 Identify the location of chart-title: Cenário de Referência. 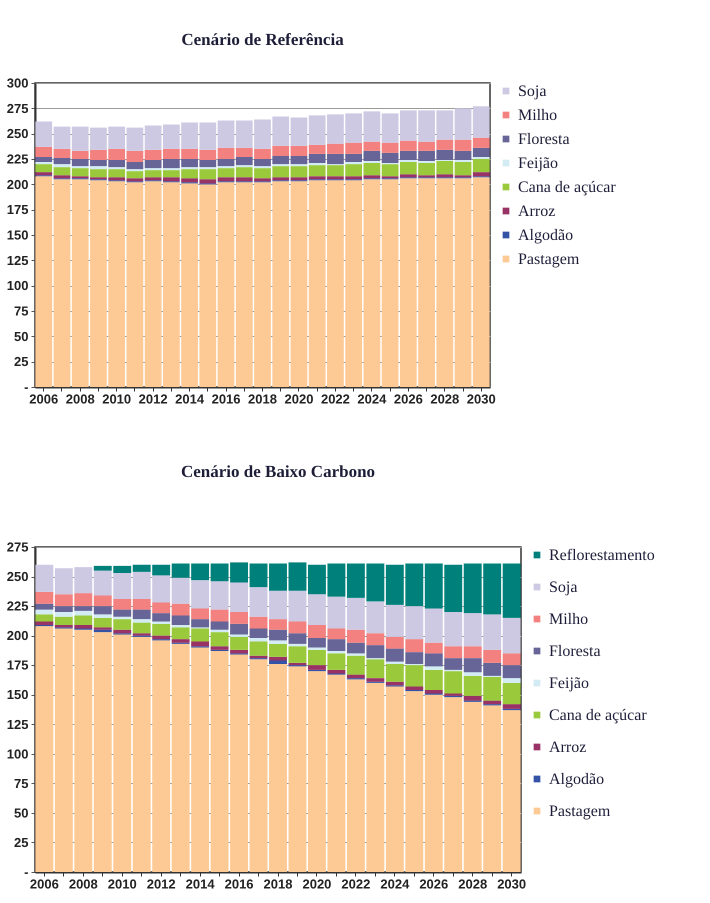
(262, 39).